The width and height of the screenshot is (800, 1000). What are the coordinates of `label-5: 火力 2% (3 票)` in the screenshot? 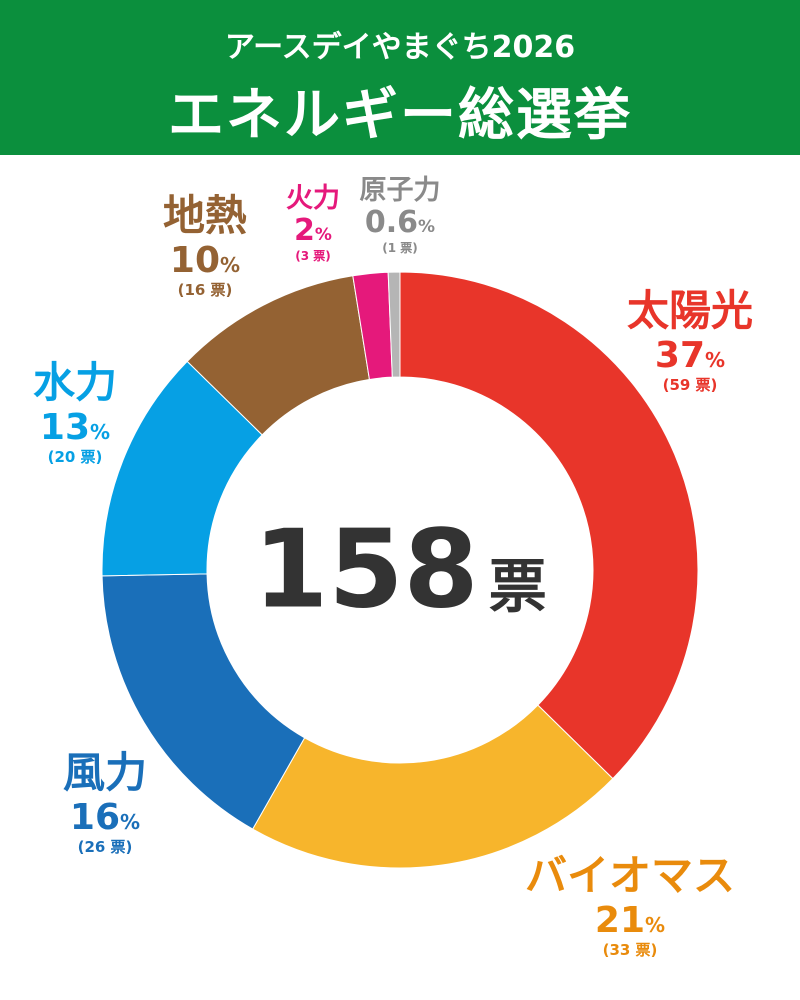 It's located at (313, 223).